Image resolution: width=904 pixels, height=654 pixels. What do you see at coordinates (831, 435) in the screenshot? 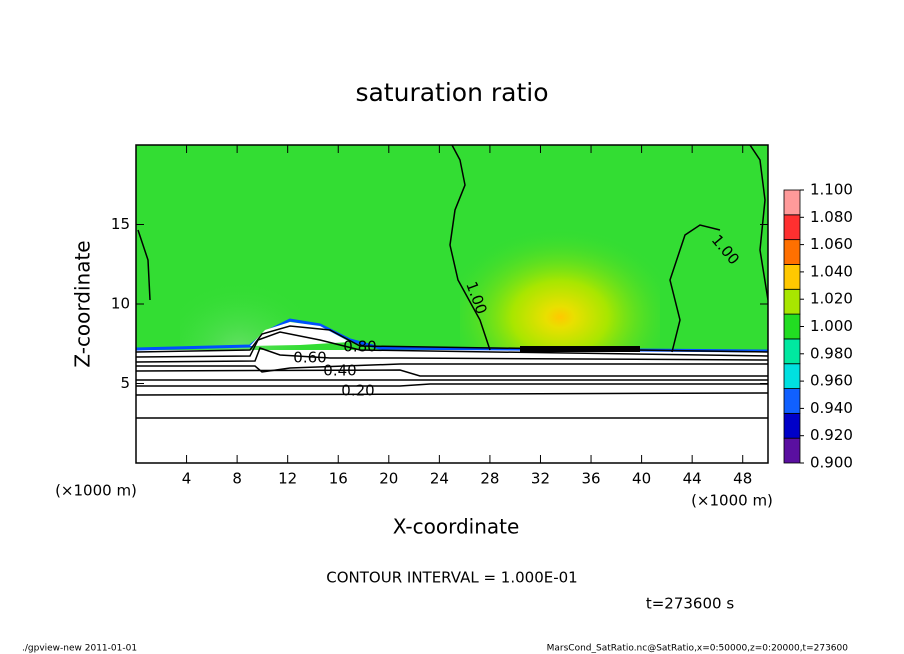
I see `colorbar-tick-label: 0.920` at bounding box center [831, 435].